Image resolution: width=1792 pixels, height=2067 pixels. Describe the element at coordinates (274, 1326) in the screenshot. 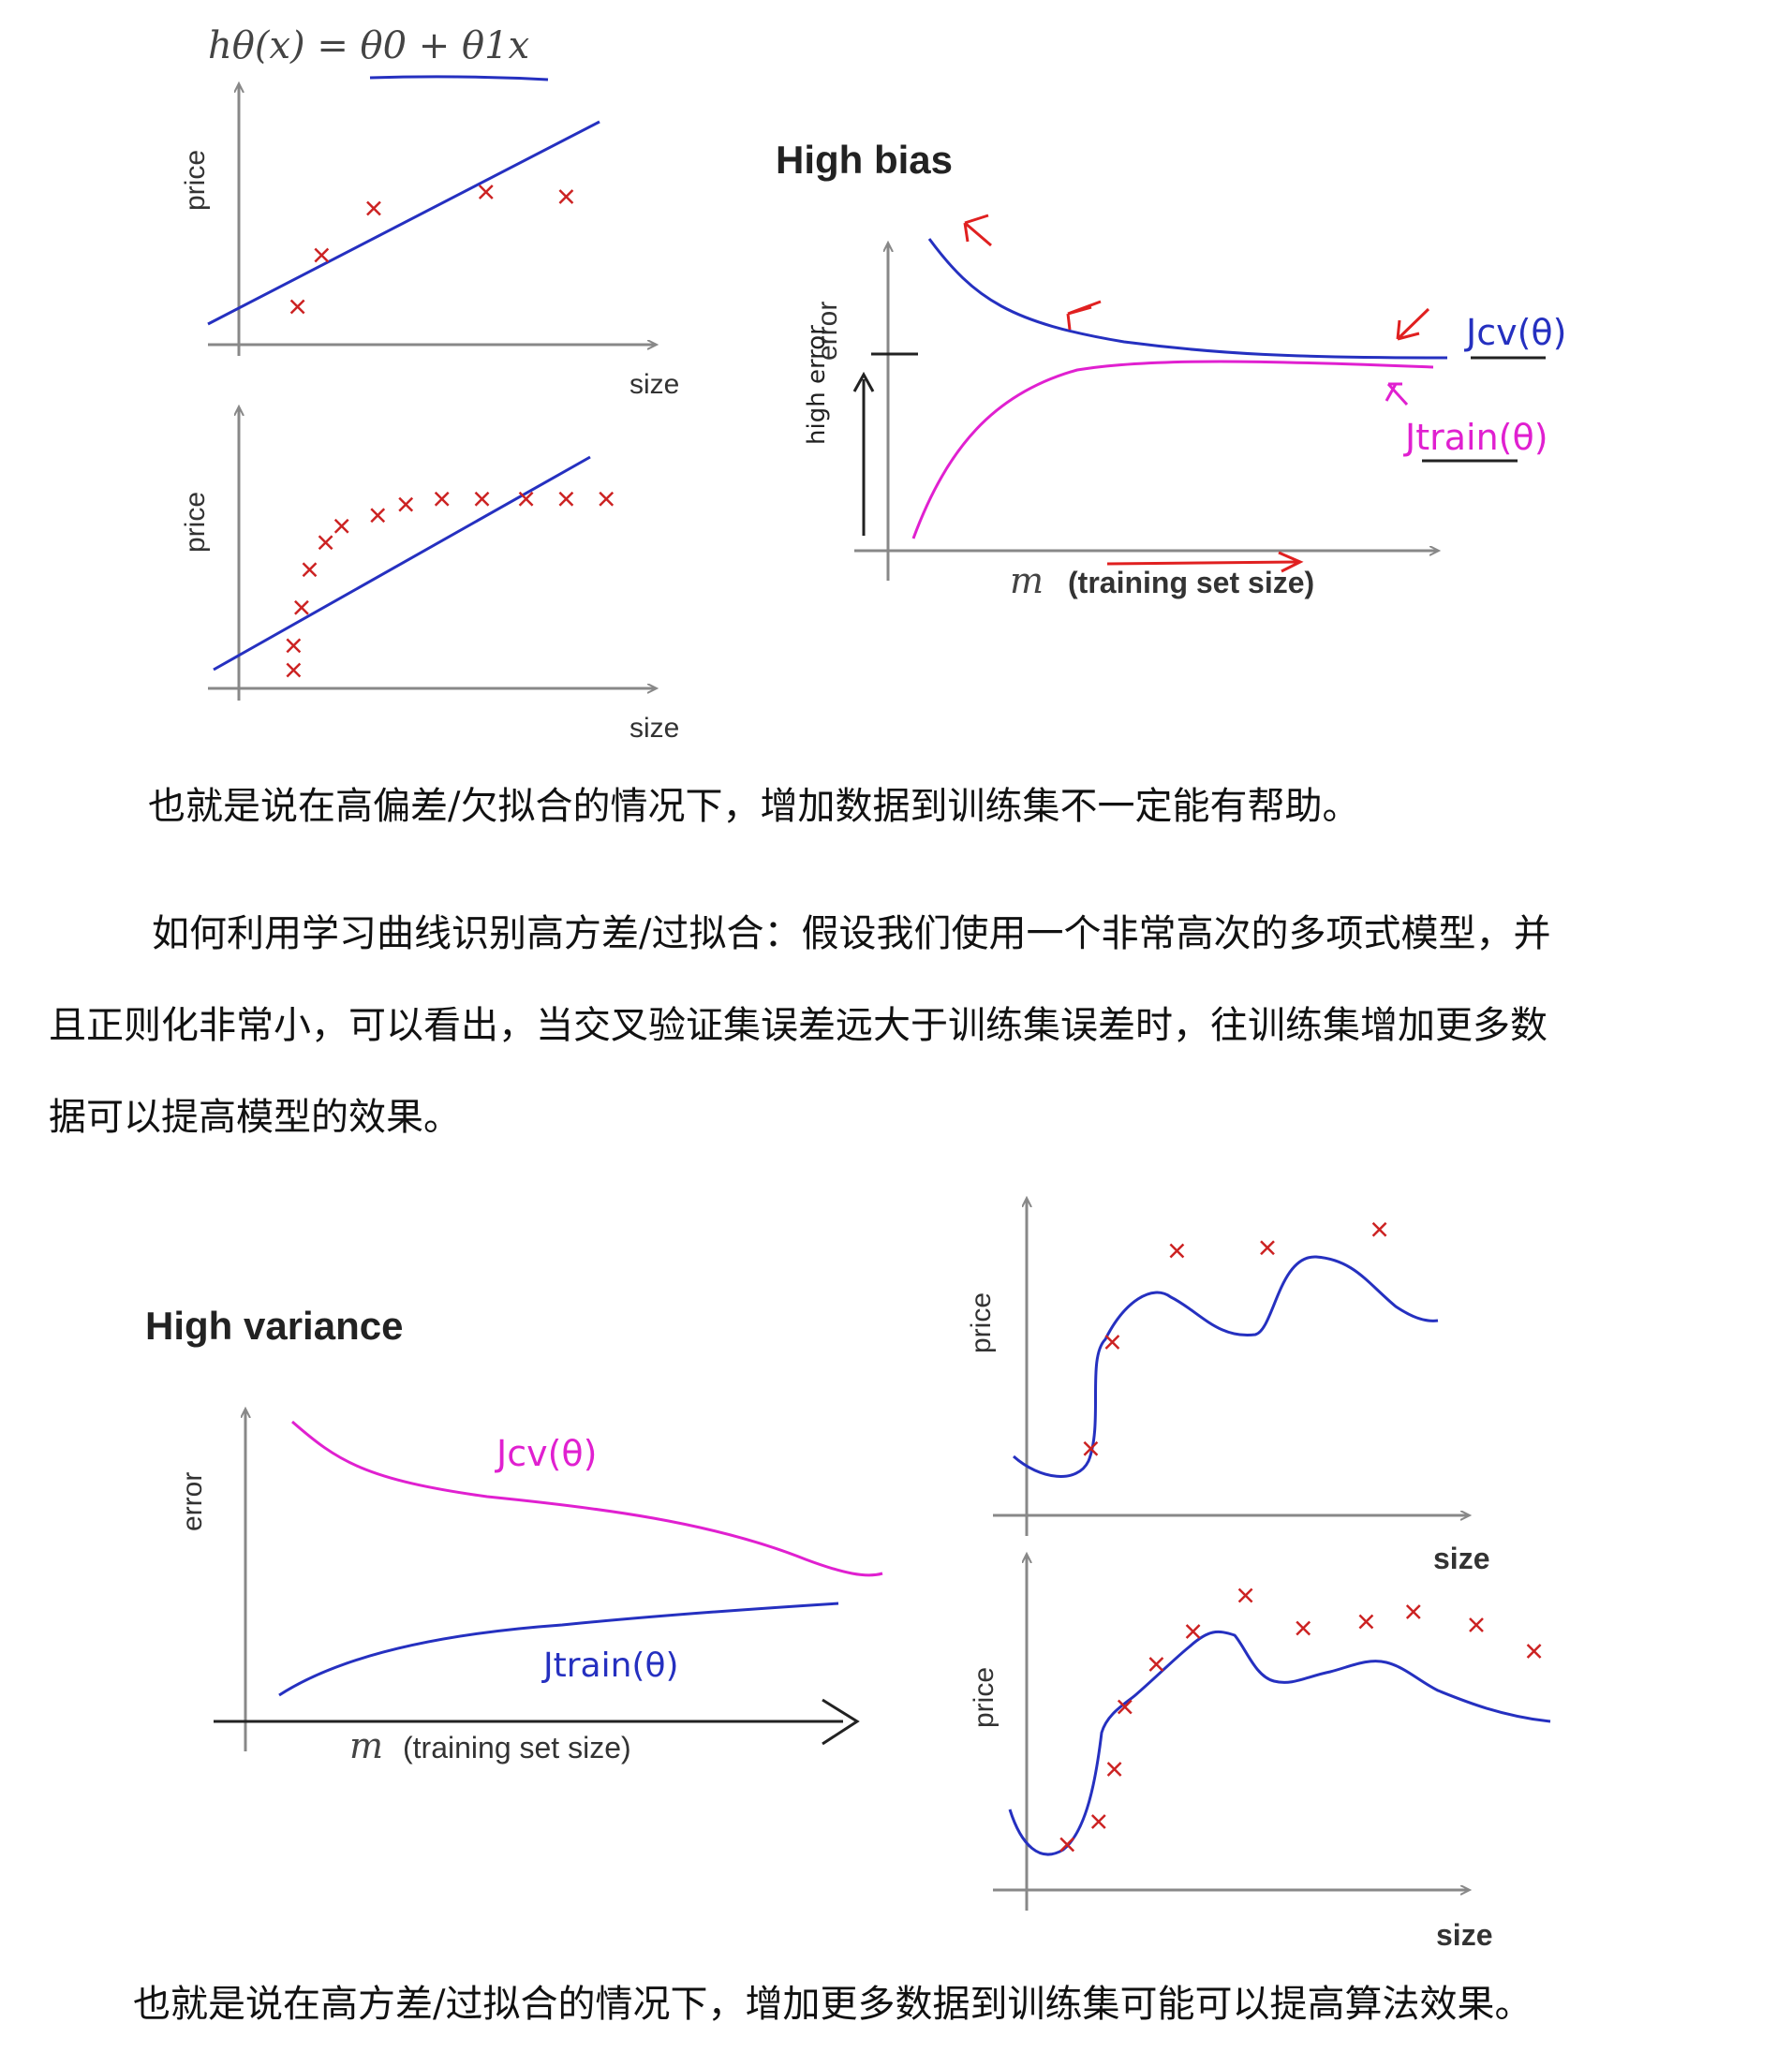

I see `high-variance-title: High variance` at that location.